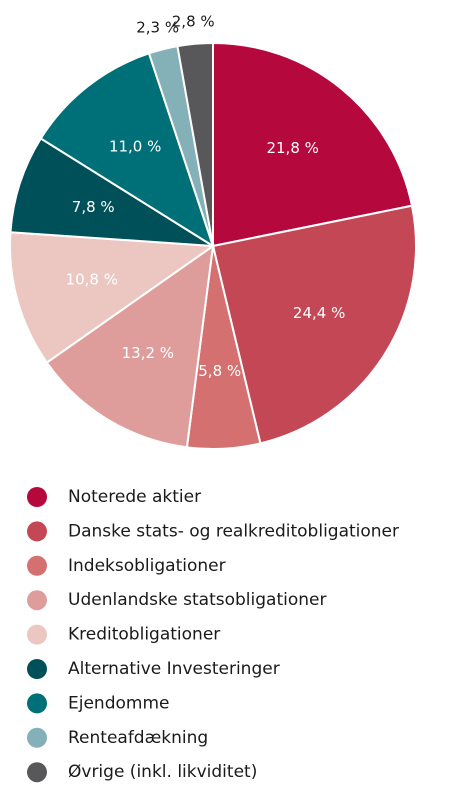 This screenshot has width=457, height=785. I want to click on slice-label: 2,3 %, so click(157, 27).